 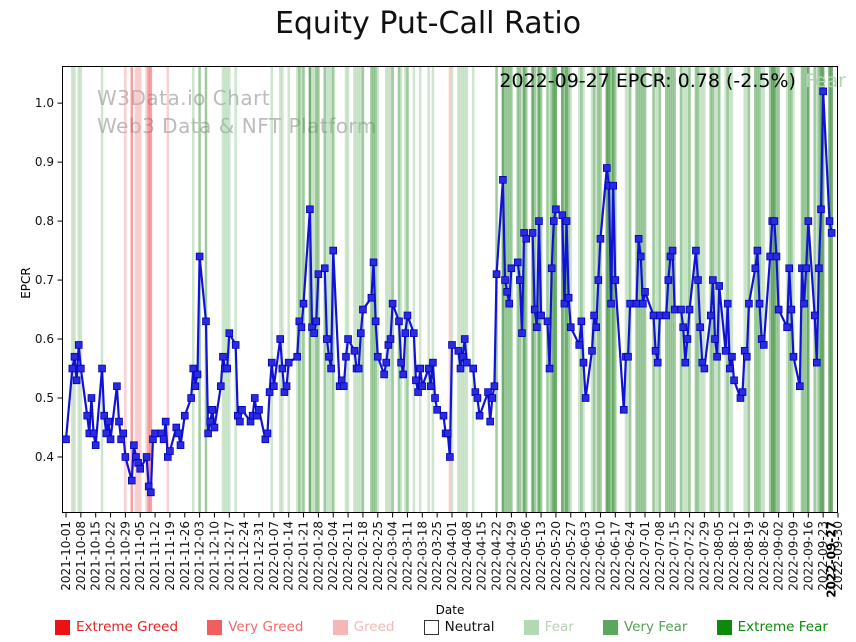 What do you see at coordinates (125, 556) in the screenshot?
I see `x-tick-label: 2021-10-29` at bounding box center [125, 556].